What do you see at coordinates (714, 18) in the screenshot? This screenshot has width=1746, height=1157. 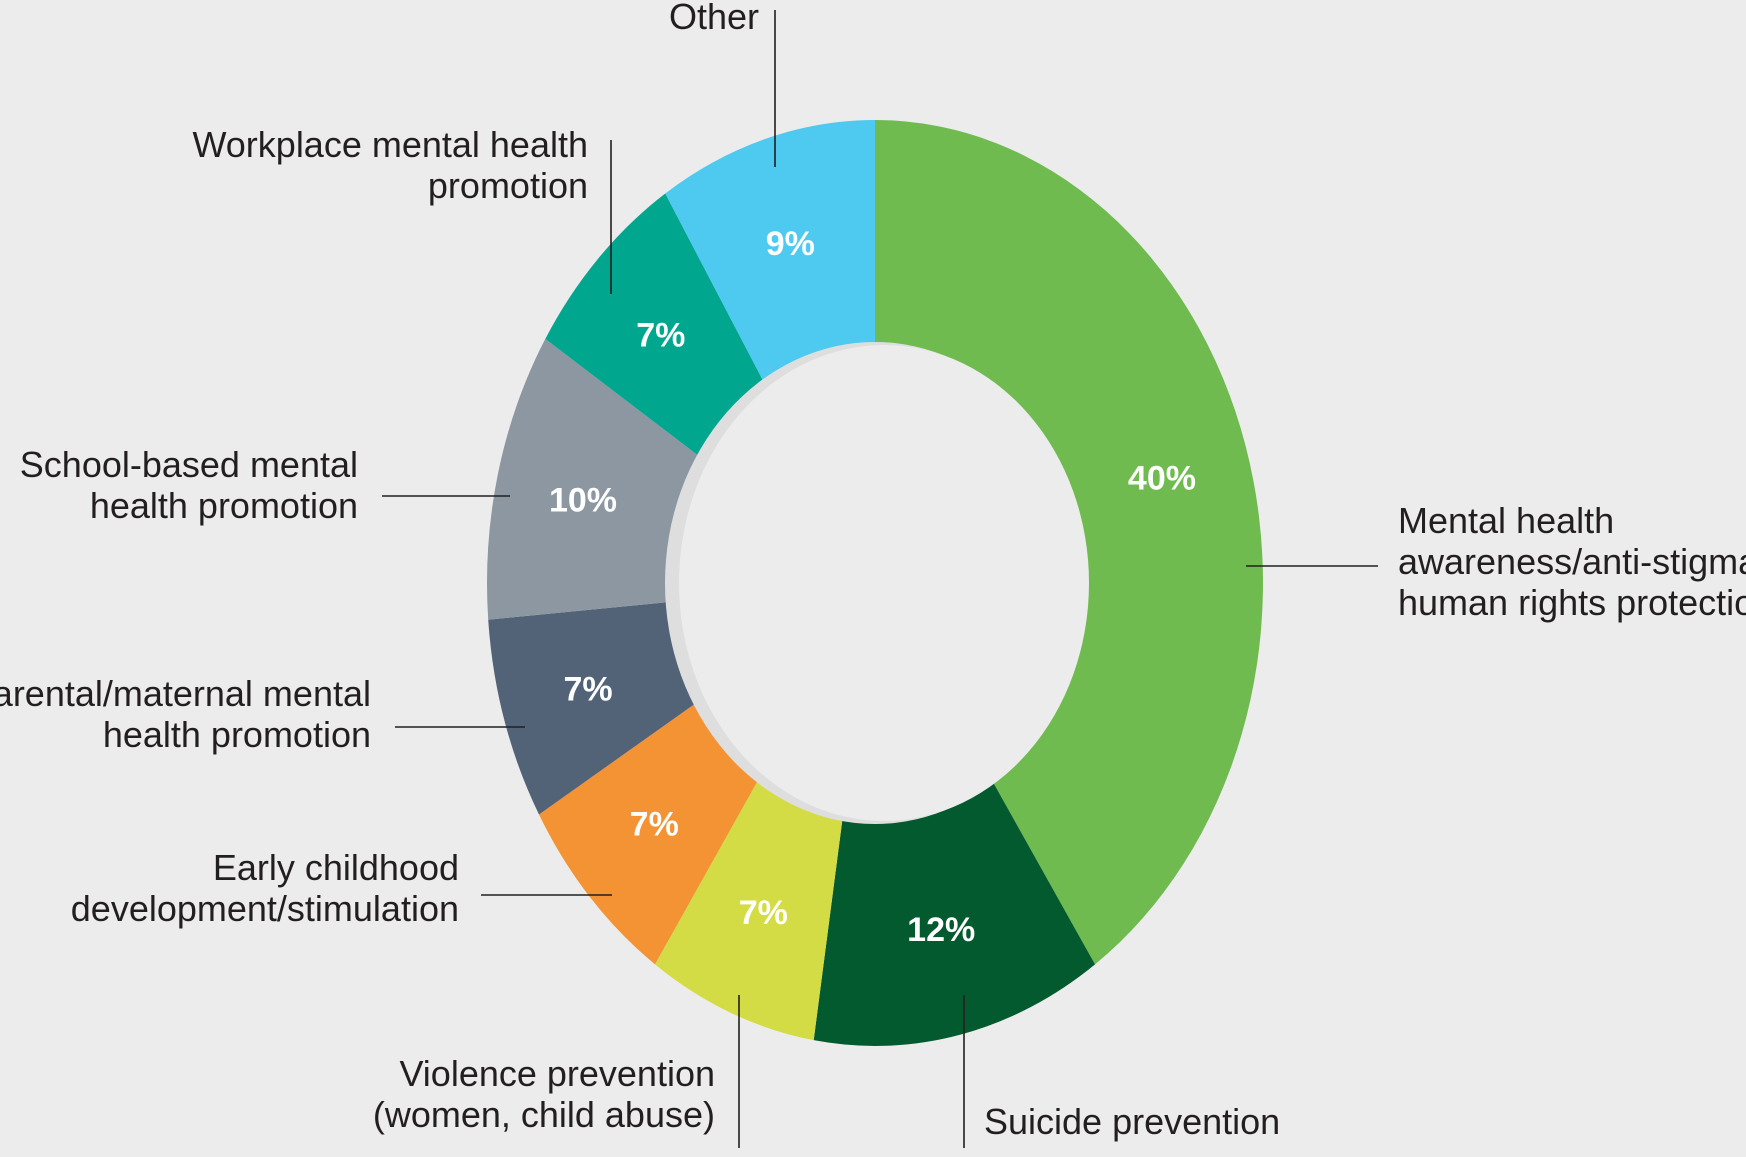 I see `category-label-other: Other` at bounding box center [714, 18].